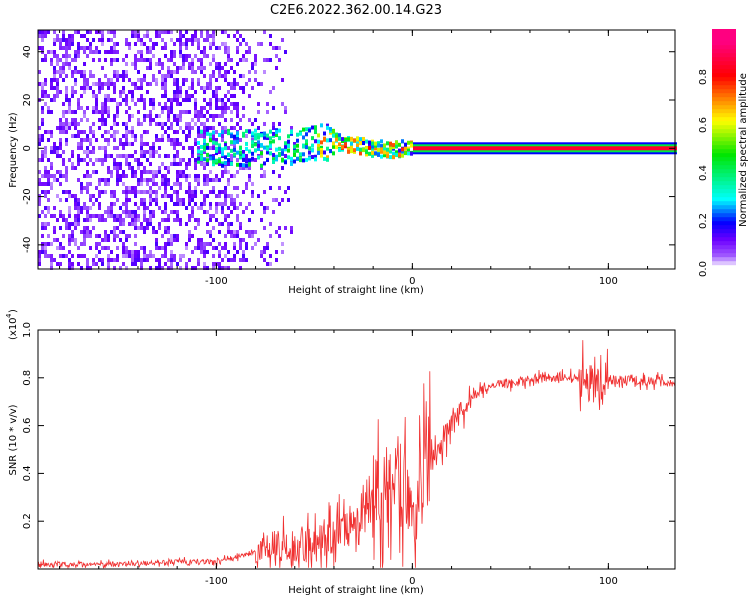 Image resolution: width=750 pixels, height=600 pixels. I want to click on x-tick-label: -100, so click(216, 281).